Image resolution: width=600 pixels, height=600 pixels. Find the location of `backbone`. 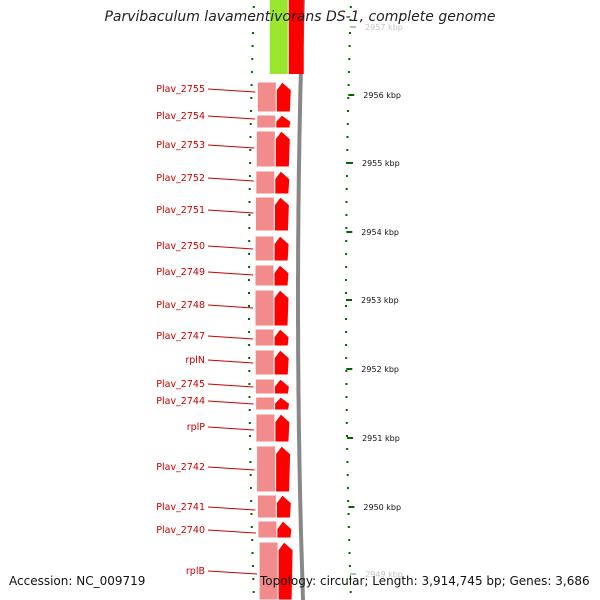

backbone is located at coordinates (300, 300).